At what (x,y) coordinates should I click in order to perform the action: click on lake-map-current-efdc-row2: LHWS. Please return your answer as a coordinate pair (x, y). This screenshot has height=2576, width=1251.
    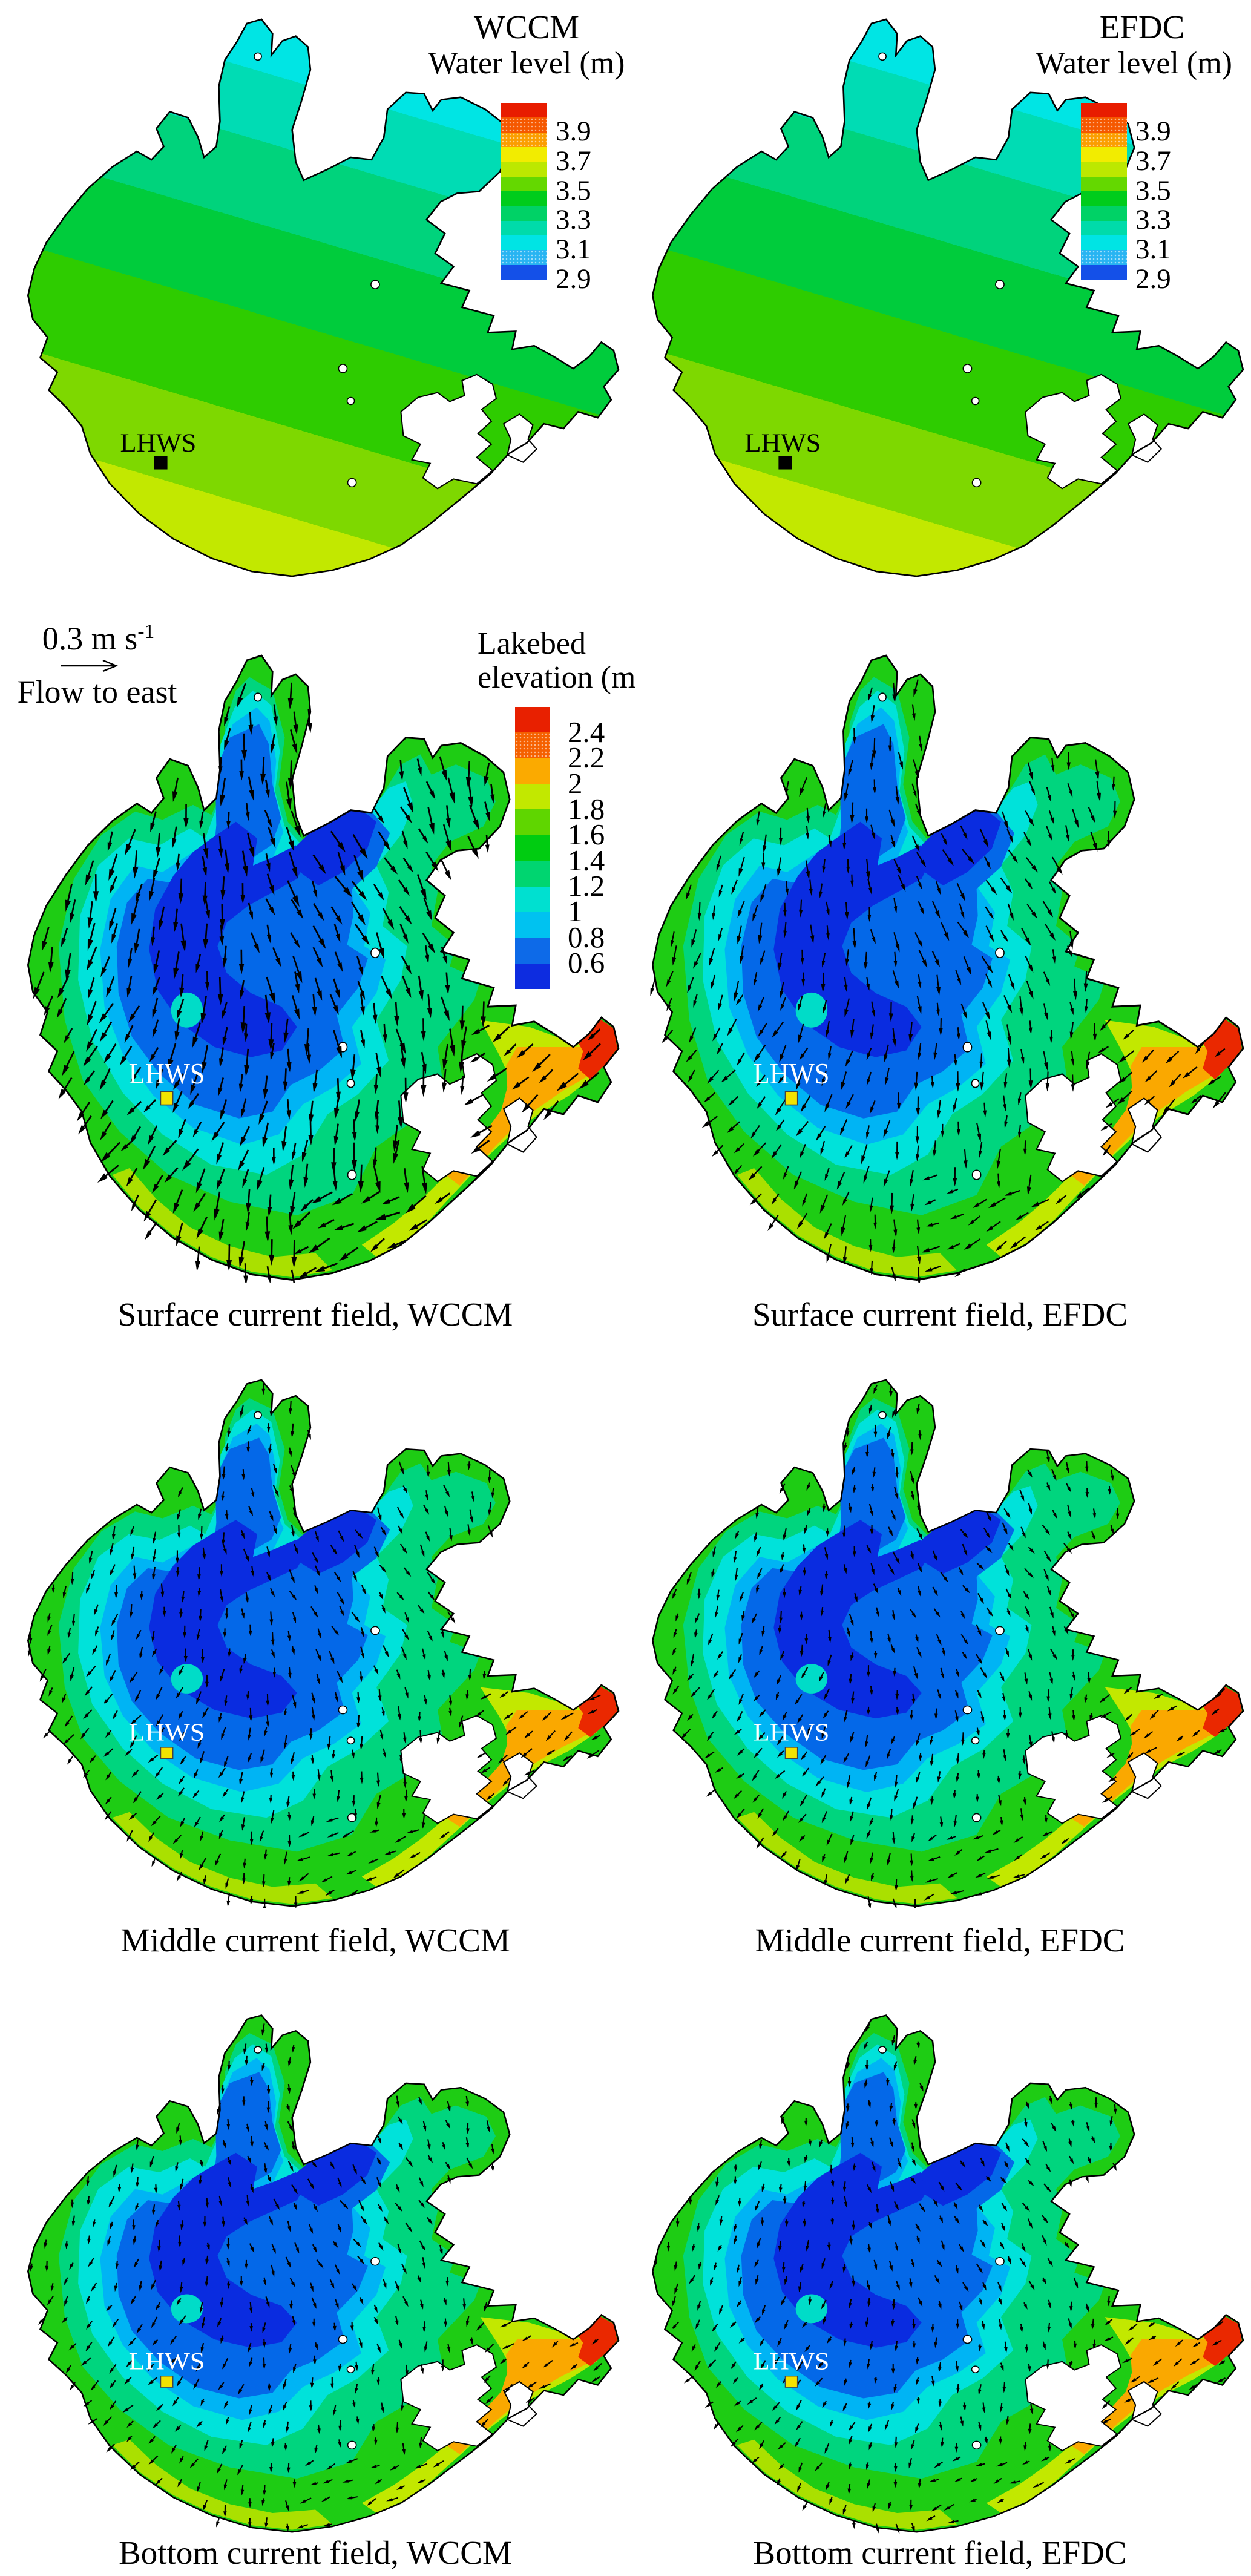
    Looking at the image, I should click on (947, 968).